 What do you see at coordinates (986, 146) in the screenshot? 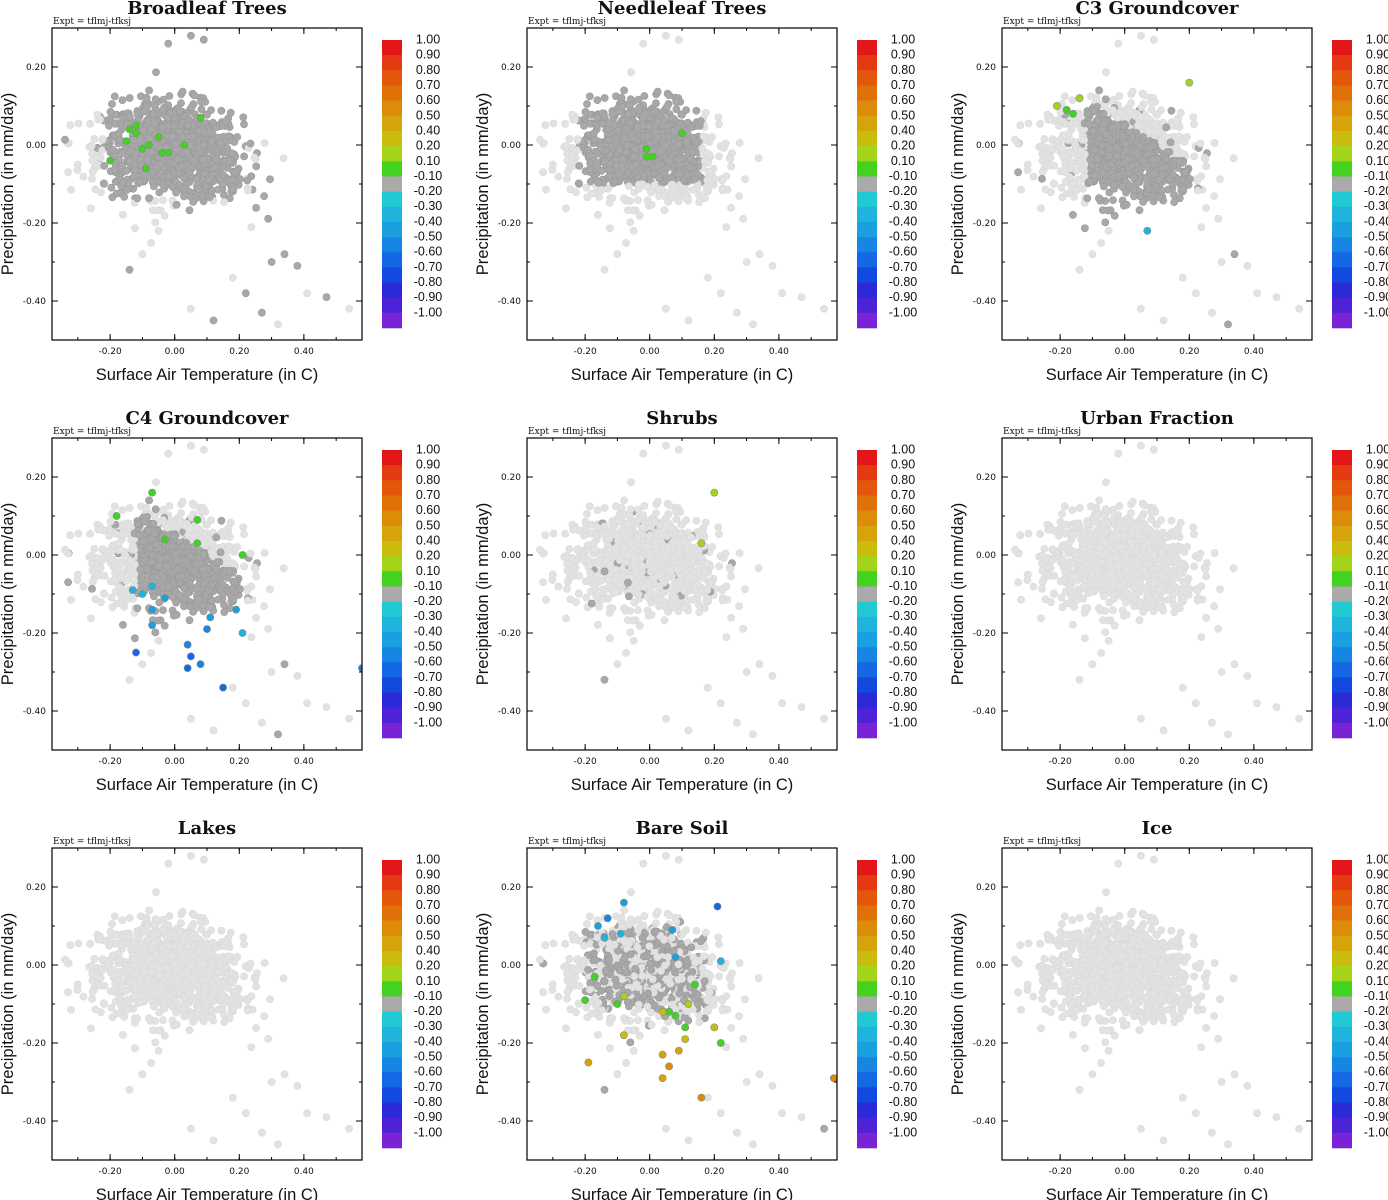
I see `y-tick-label: 0.00` at bounding box center [986, 146].